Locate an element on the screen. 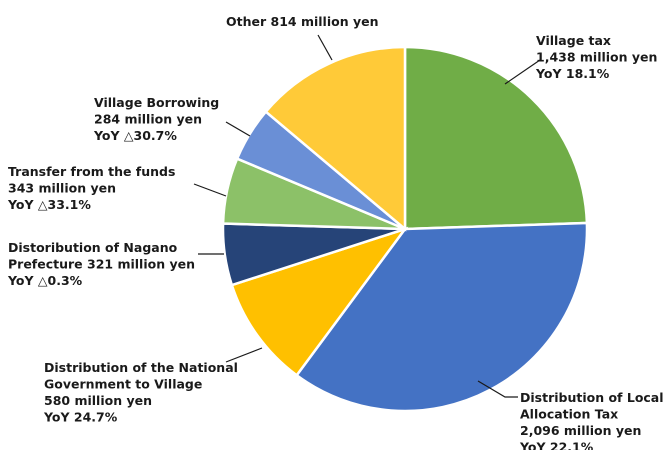  slice-label-line: YoY △30.7% is located at coordinates (135, 135).